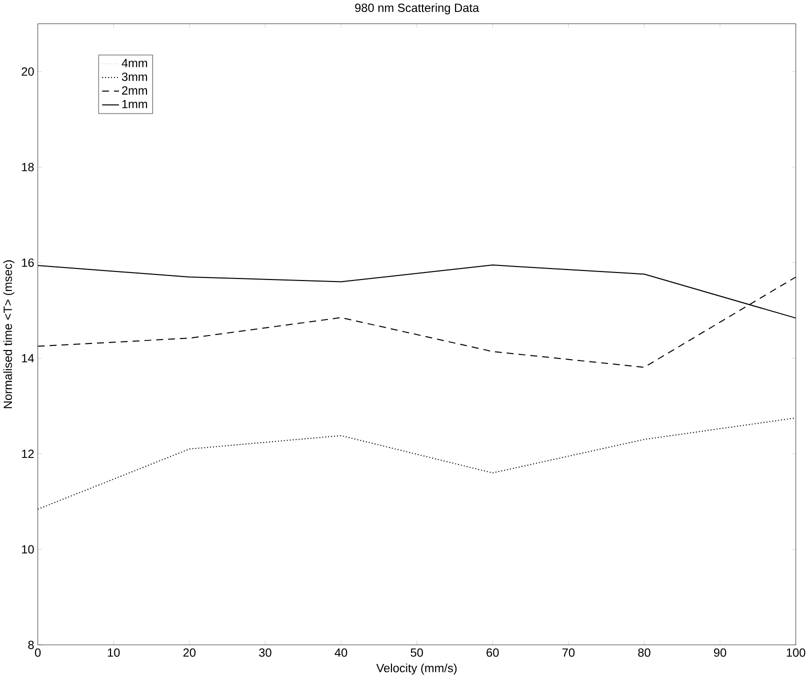 This screenshot has width=809, height=678. Describe the element at coordinates (28, 167) in the screenshot. I see `y-tick-label: 18` at that location.